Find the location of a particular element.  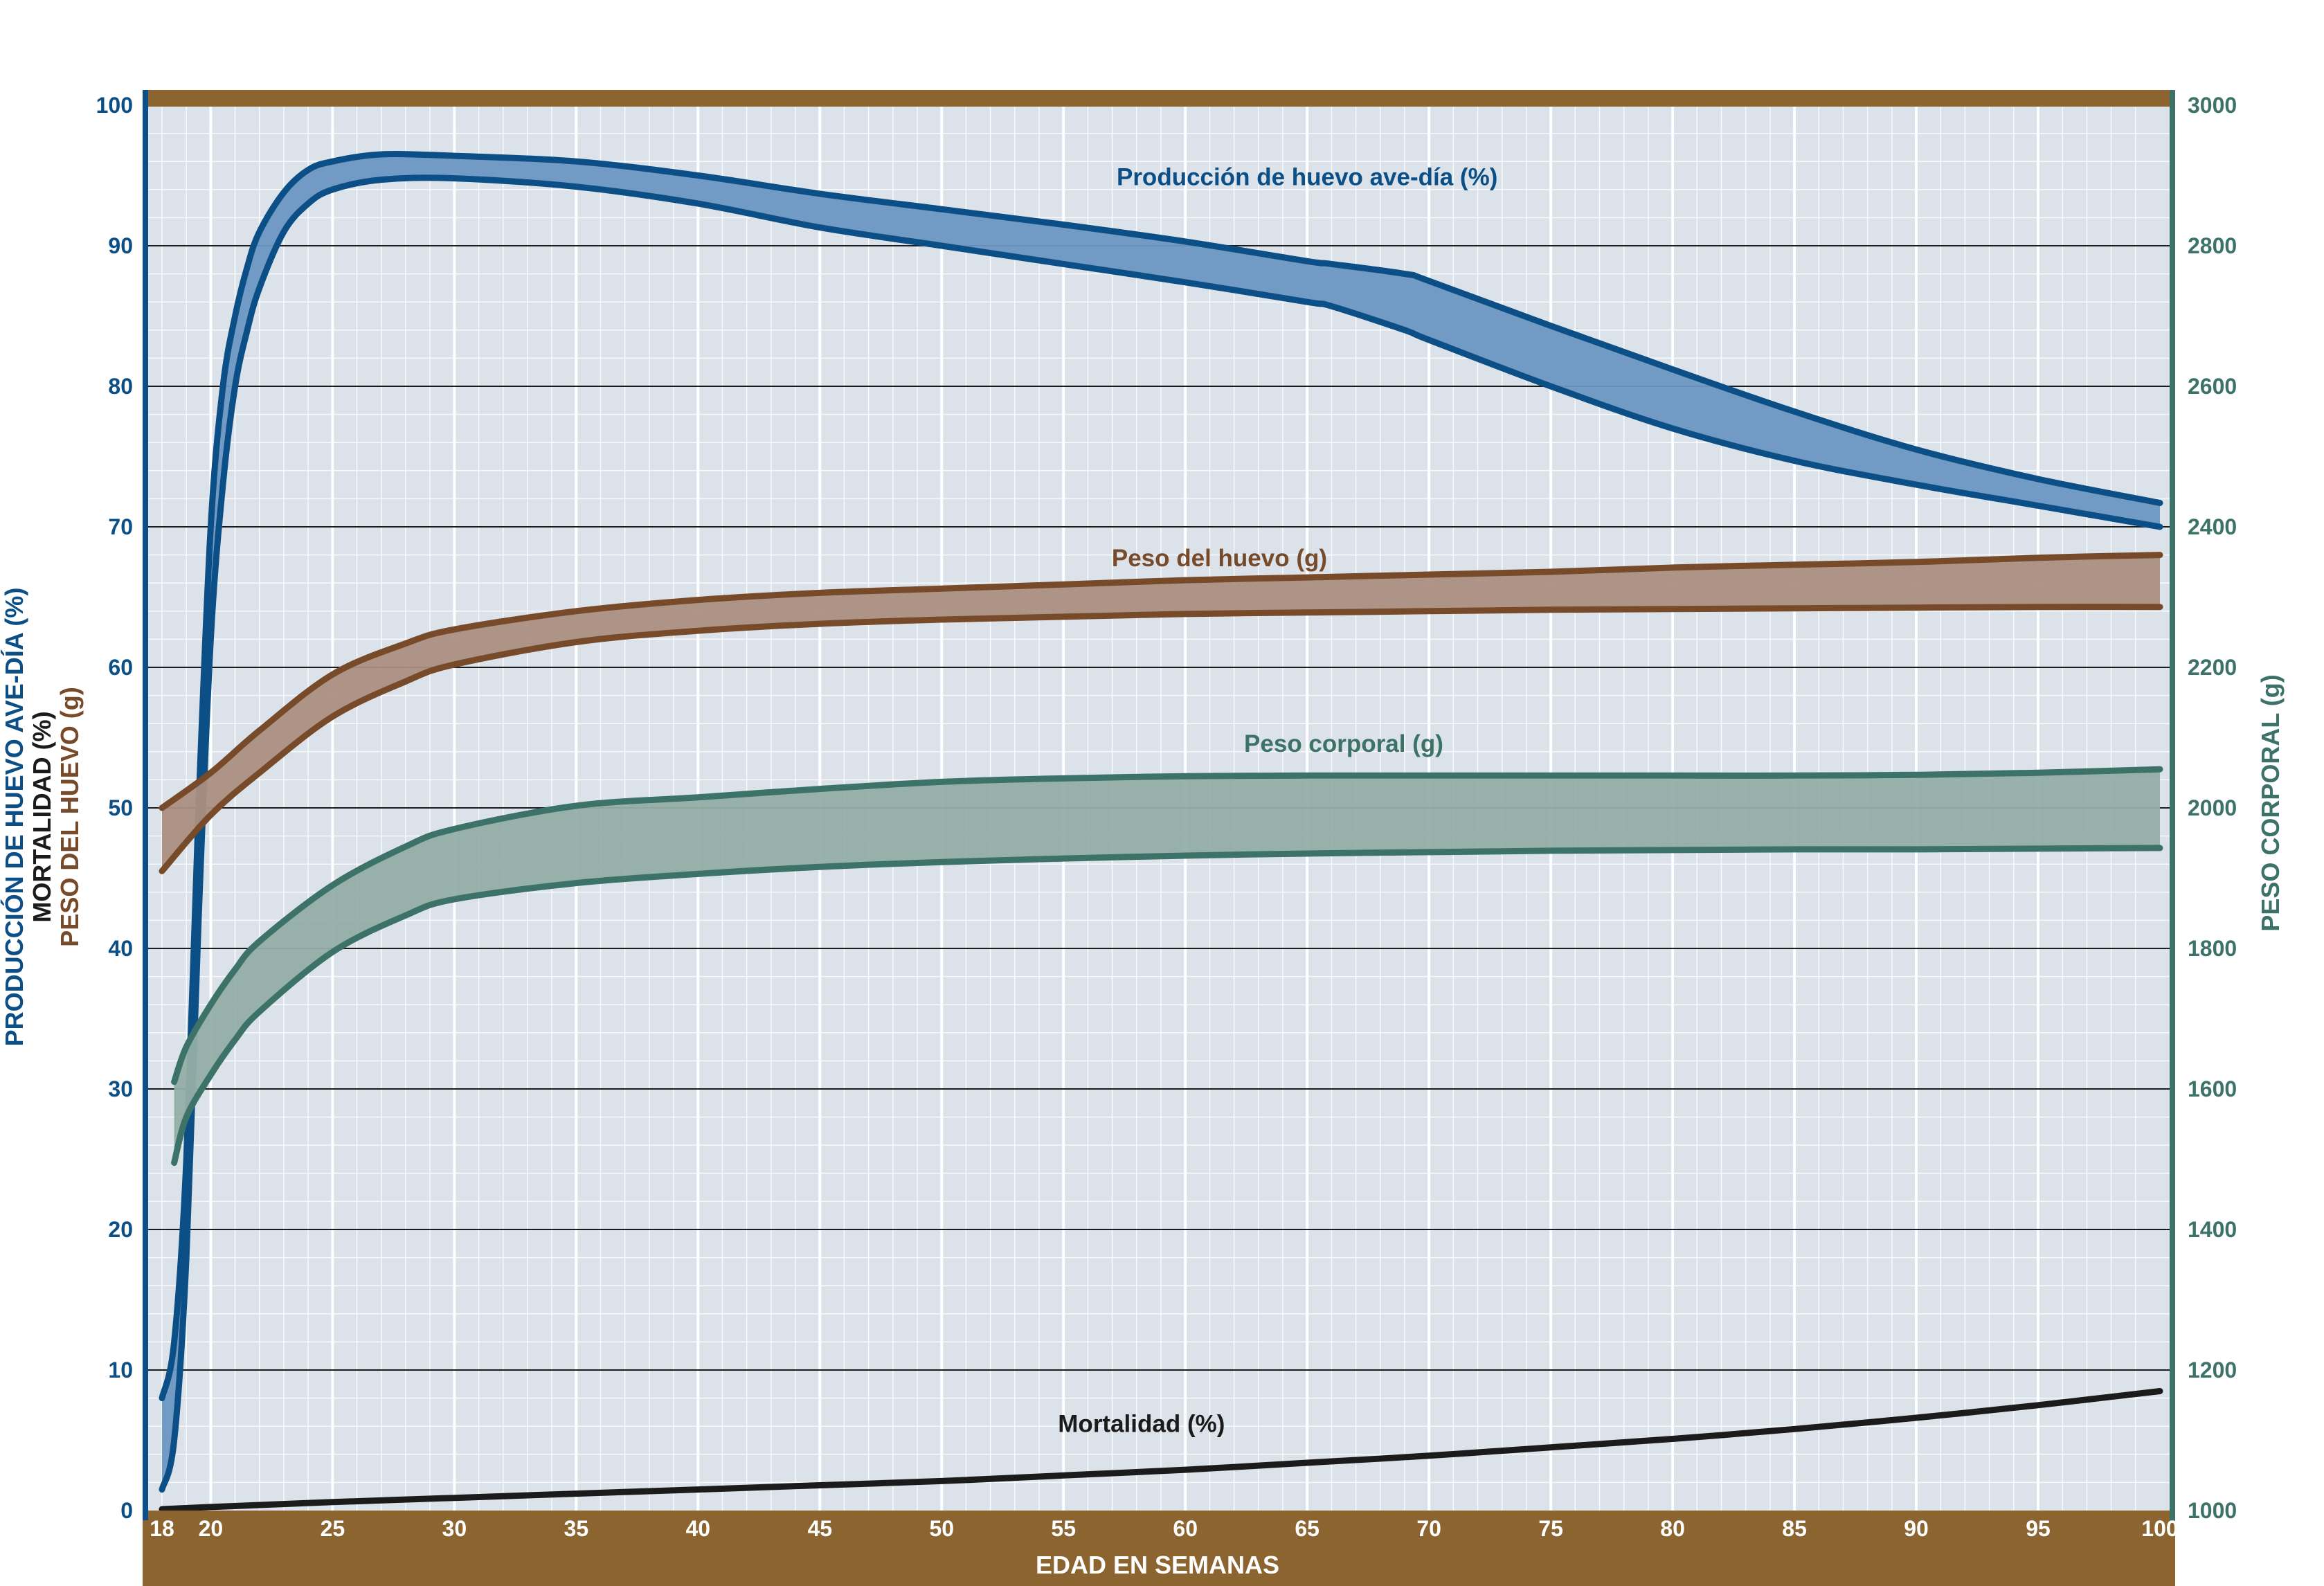

right-tick-label: 2600 is located at coordinates (2212, 386).